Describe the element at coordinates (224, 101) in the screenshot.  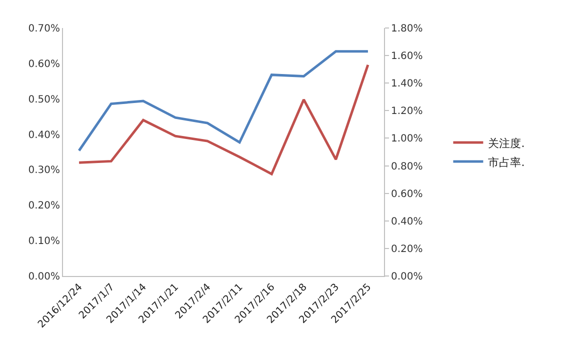
I see `line-series` at that location.